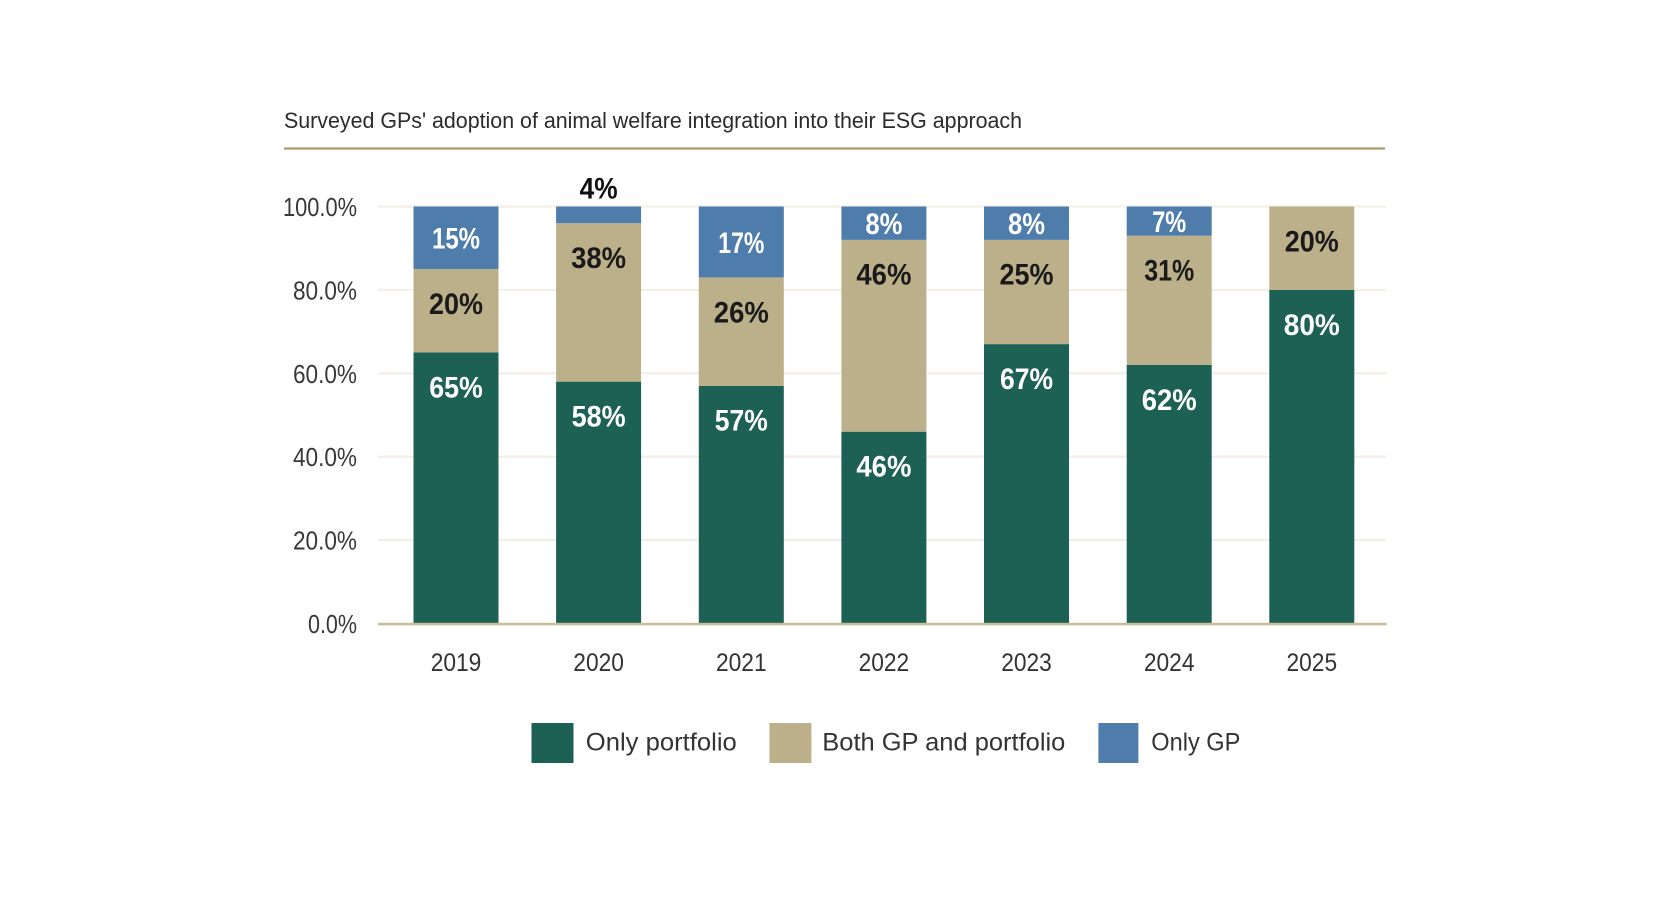  What do you see at coordinates (1026, 379) in the screenshot?
I see `svg-text: 67%` at bounding box center [1026, 379].